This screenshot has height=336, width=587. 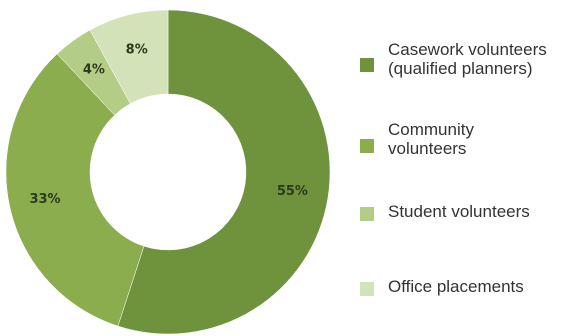 I want to click on legend-swatch-community, so click(x=367, y=146).